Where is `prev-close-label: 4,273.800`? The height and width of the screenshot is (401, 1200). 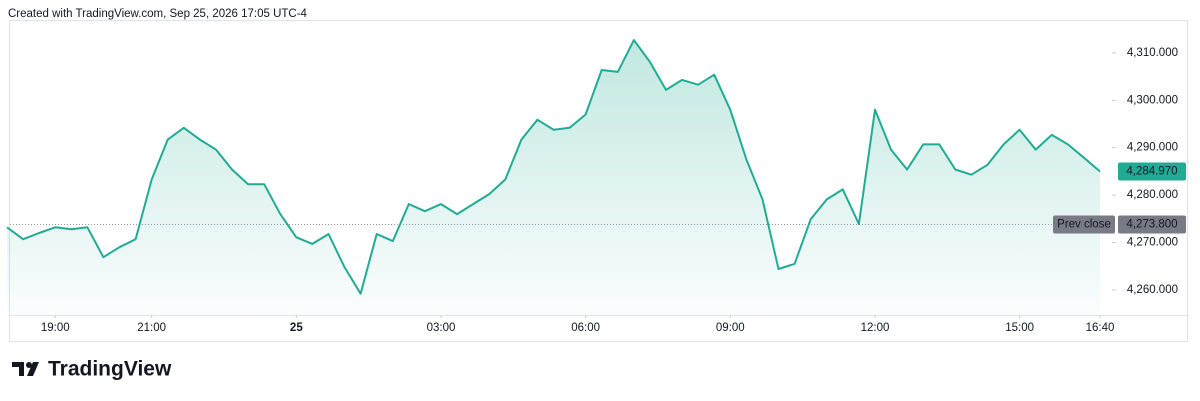
prev-close-label: 4,273.800 is located at coordinates (1151, 225).